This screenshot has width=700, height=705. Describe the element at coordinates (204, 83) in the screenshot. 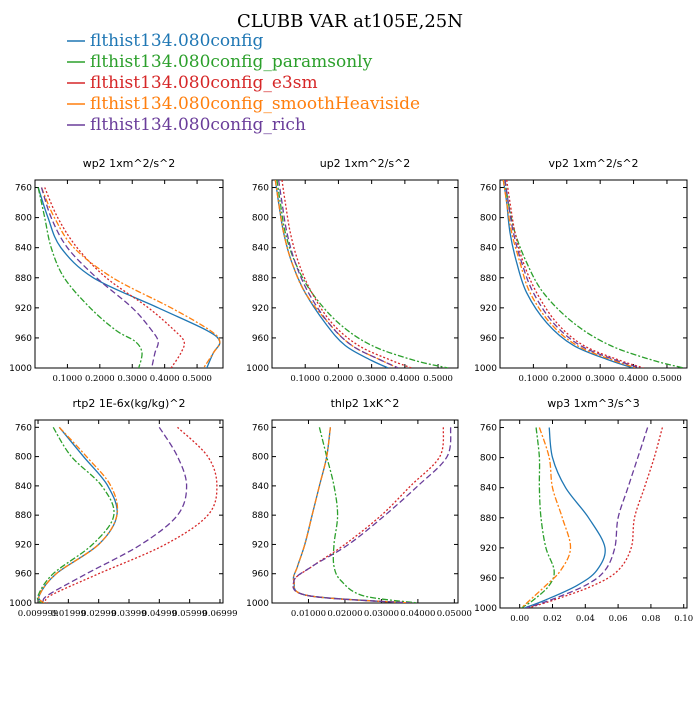

I see `legend-label: flthist134.080config_e3sm` at that location.